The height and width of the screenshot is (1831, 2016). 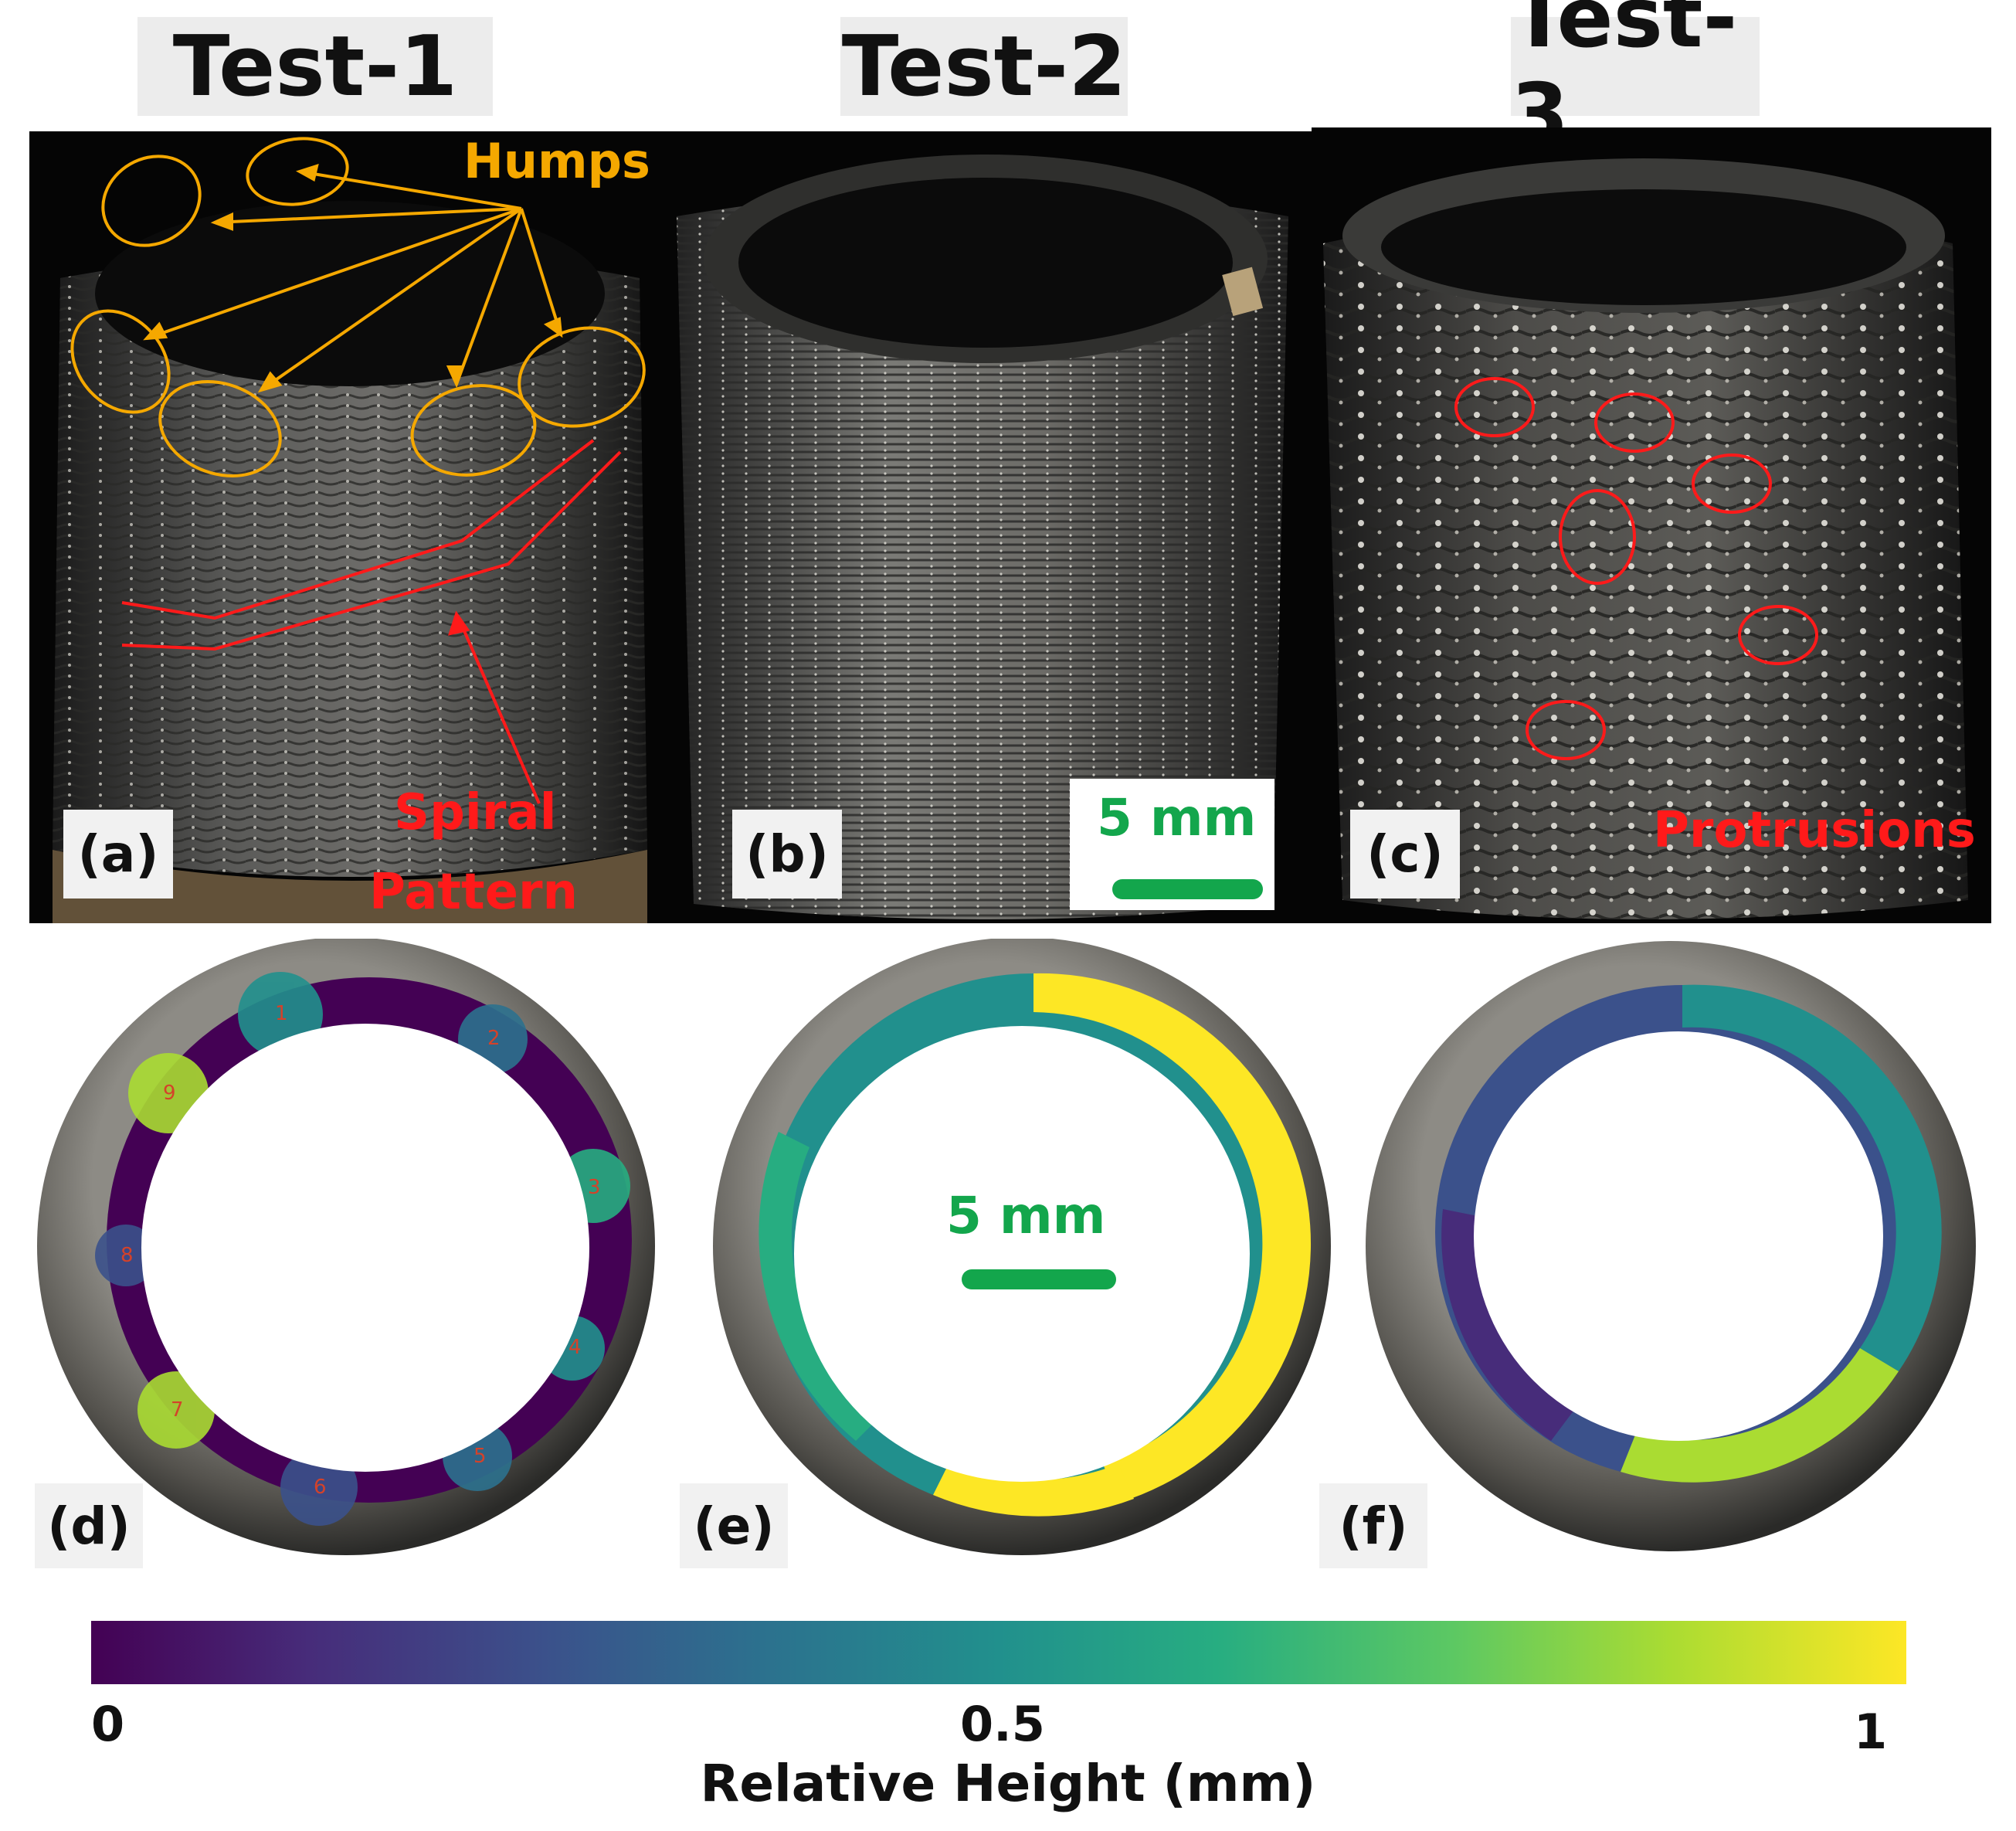 What do you see at coordinates (575, 1348) in the screenshot?
I see `hump-number-4: 4` at bounding box center [575, 1348].